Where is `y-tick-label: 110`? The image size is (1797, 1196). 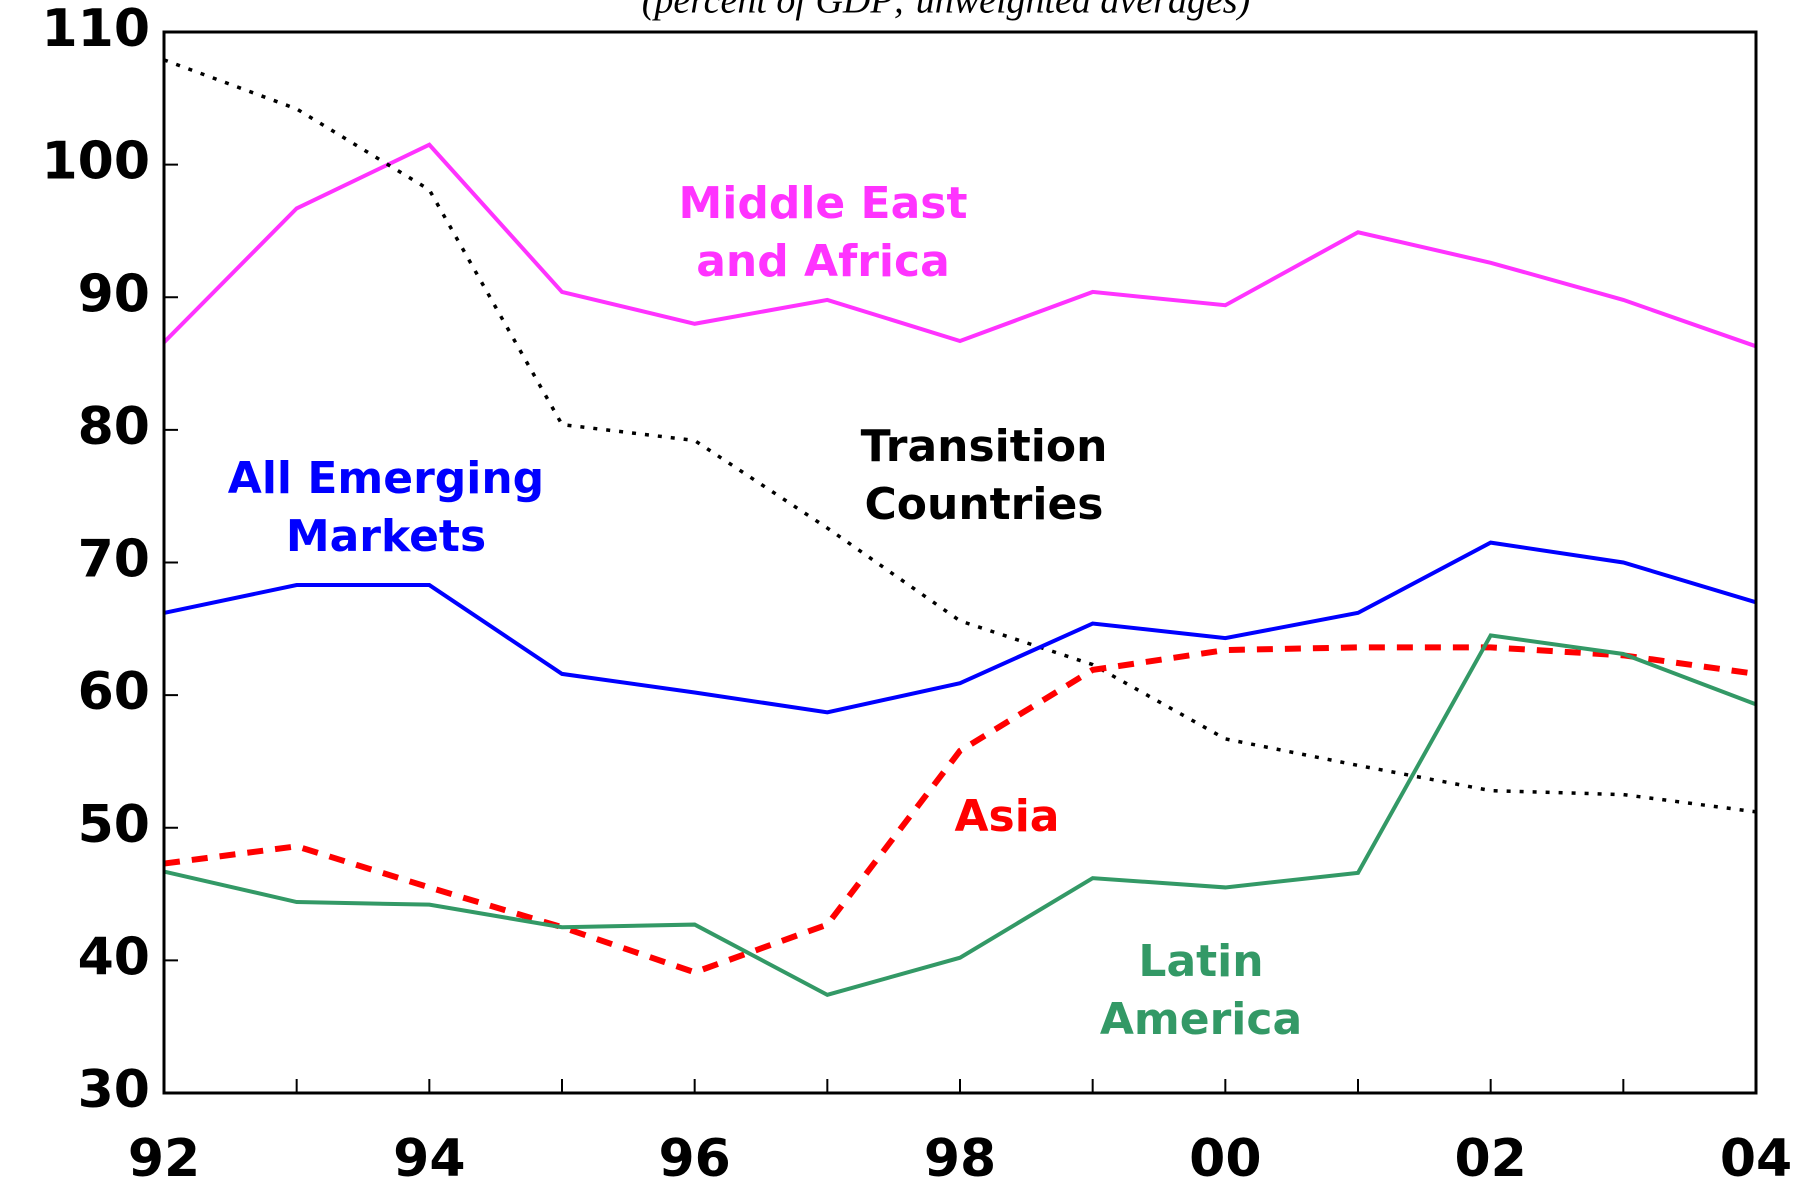 y-tick-label: 110 is located at coordinates (95, 29).